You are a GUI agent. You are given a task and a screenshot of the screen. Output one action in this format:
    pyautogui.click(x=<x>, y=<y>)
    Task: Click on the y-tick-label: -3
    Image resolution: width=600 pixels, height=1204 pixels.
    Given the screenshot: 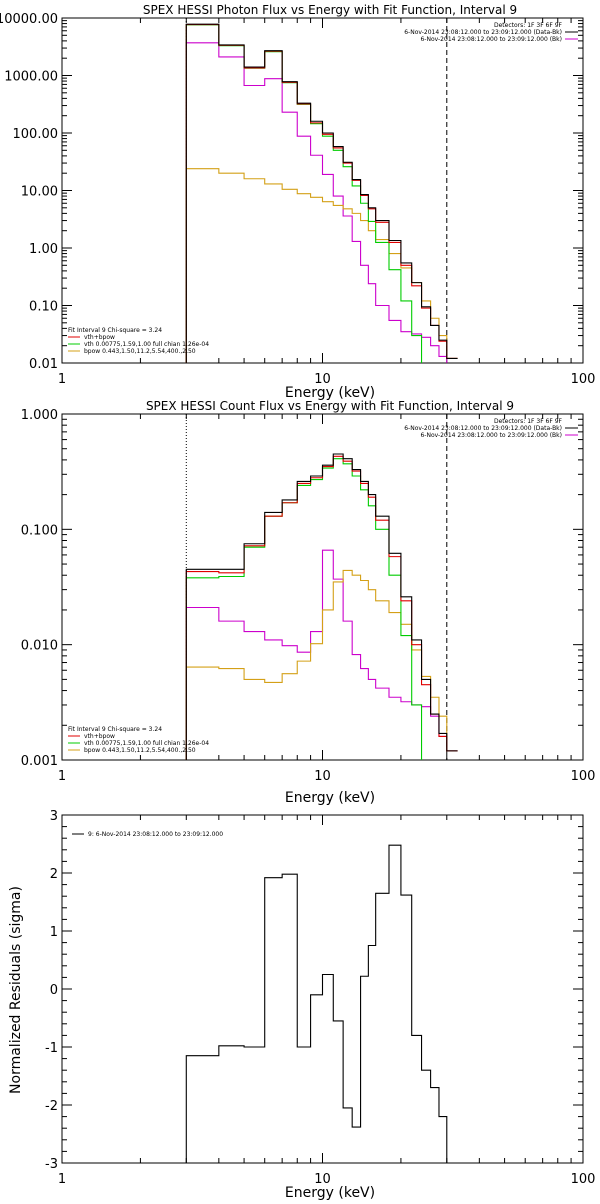 What is the action you would take?
    pyautogui.click(x=51, y=1164)
    